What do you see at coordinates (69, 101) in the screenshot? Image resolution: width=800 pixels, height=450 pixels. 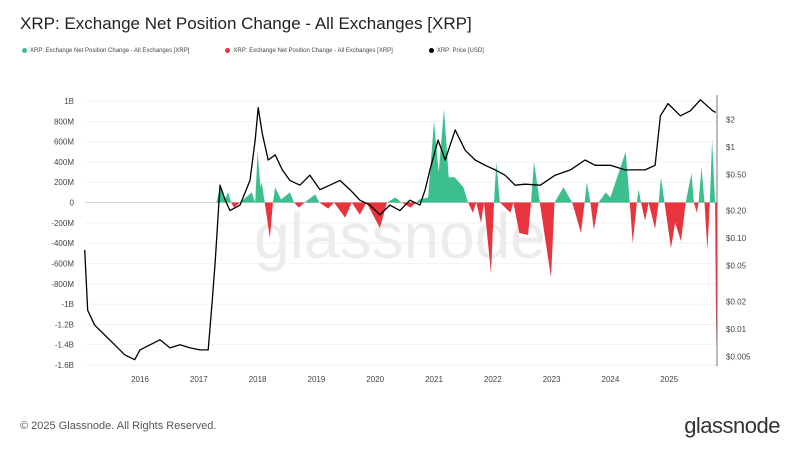 I see `y-tick-label: 1B` at bounding box center [69, 101].